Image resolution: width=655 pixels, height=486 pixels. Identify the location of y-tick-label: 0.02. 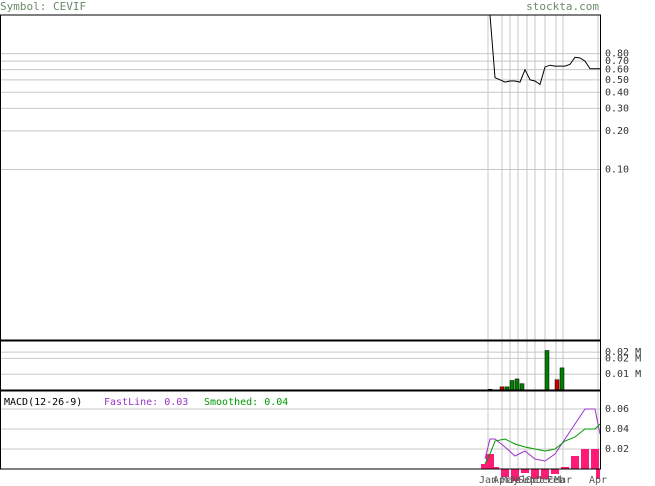
(617, 449).